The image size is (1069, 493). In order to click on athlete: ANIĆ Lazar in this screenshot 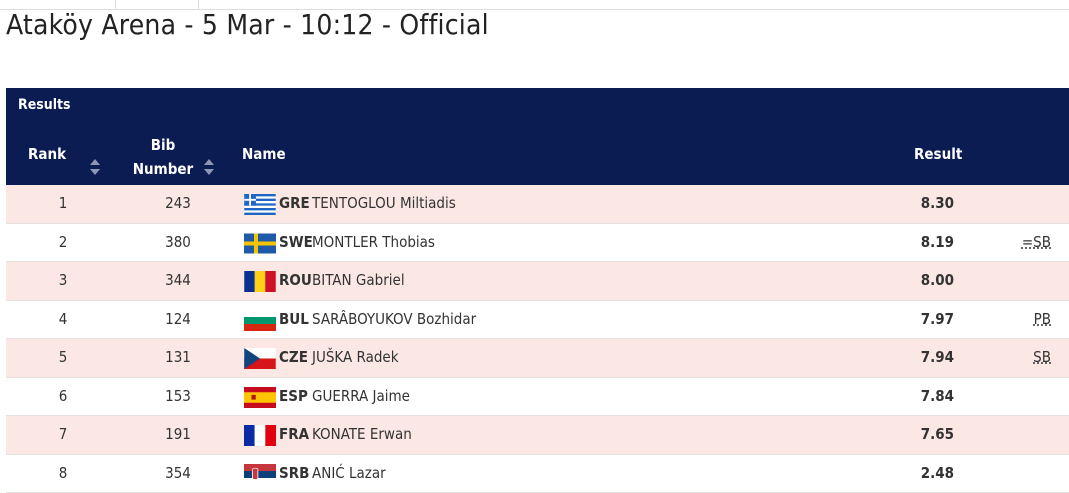, I will do `click(349, 473)`.